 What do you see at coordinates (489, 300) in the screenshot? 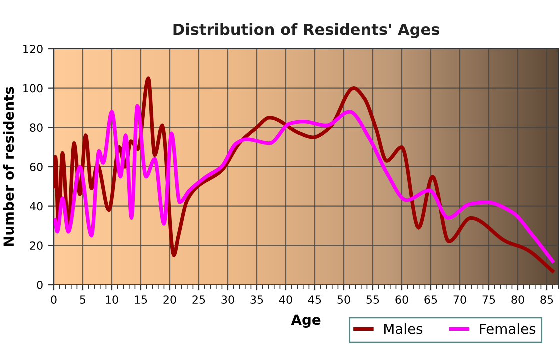
I see `x-tick-label: 75` at bounding box center [489, 300].